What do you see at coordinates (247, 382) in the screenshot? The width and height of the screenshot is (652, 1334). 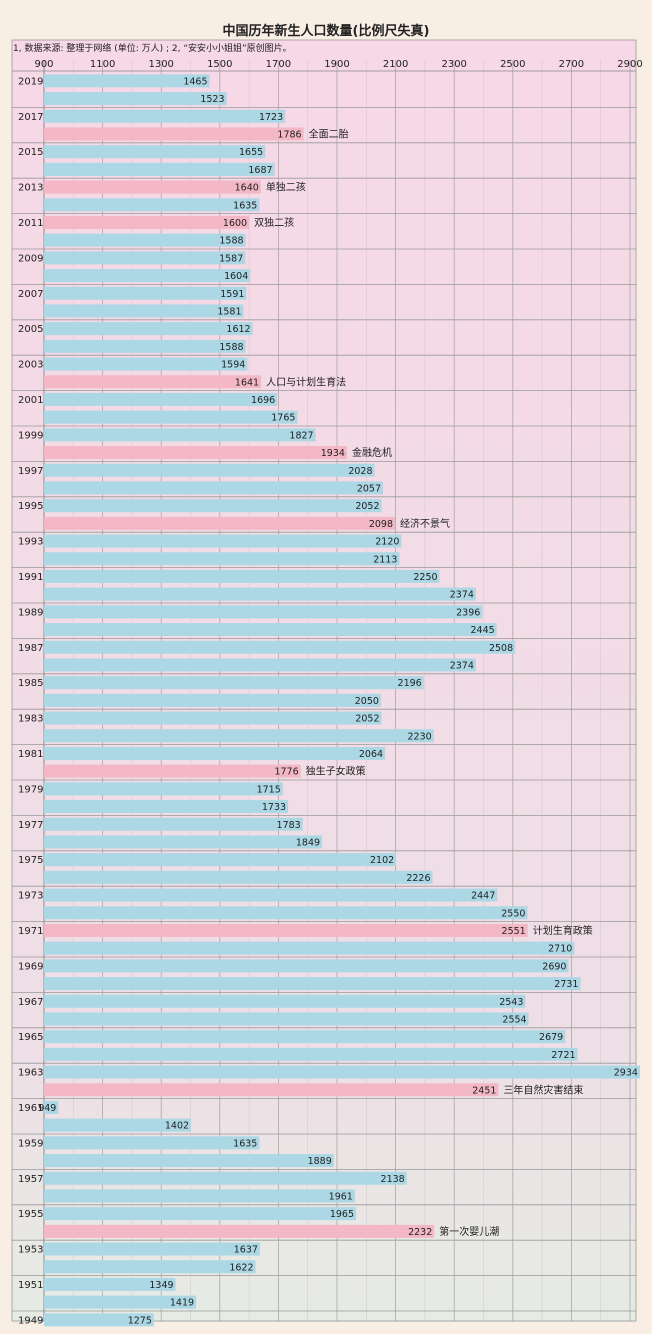 I see `value-label-2002: 1641` at bounding box center [247, 382].